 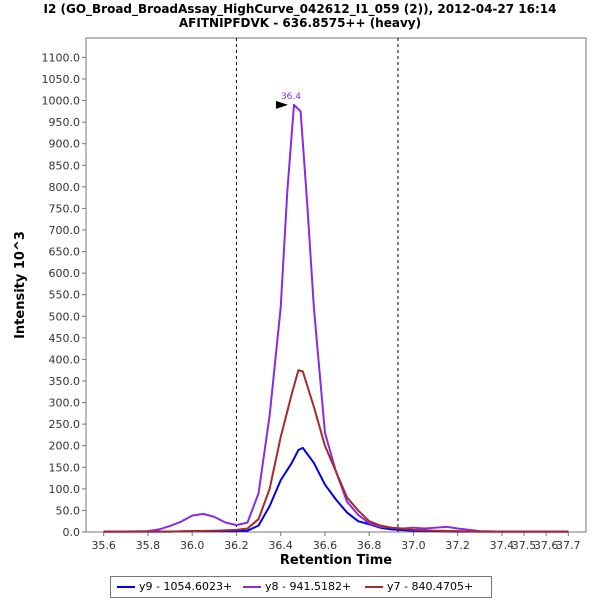 I want to click on y-tick-label: 600.0, so click(x=65, y=273).